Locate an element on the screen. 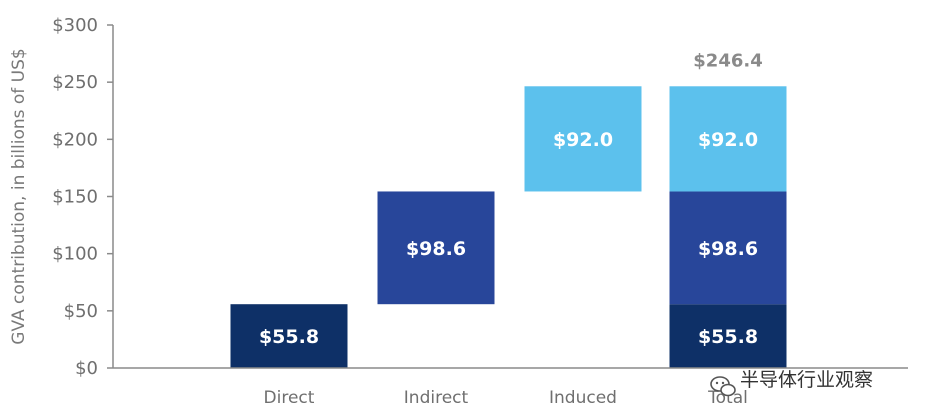  x-category-label: Indirect is located at coordinates (436, 398).